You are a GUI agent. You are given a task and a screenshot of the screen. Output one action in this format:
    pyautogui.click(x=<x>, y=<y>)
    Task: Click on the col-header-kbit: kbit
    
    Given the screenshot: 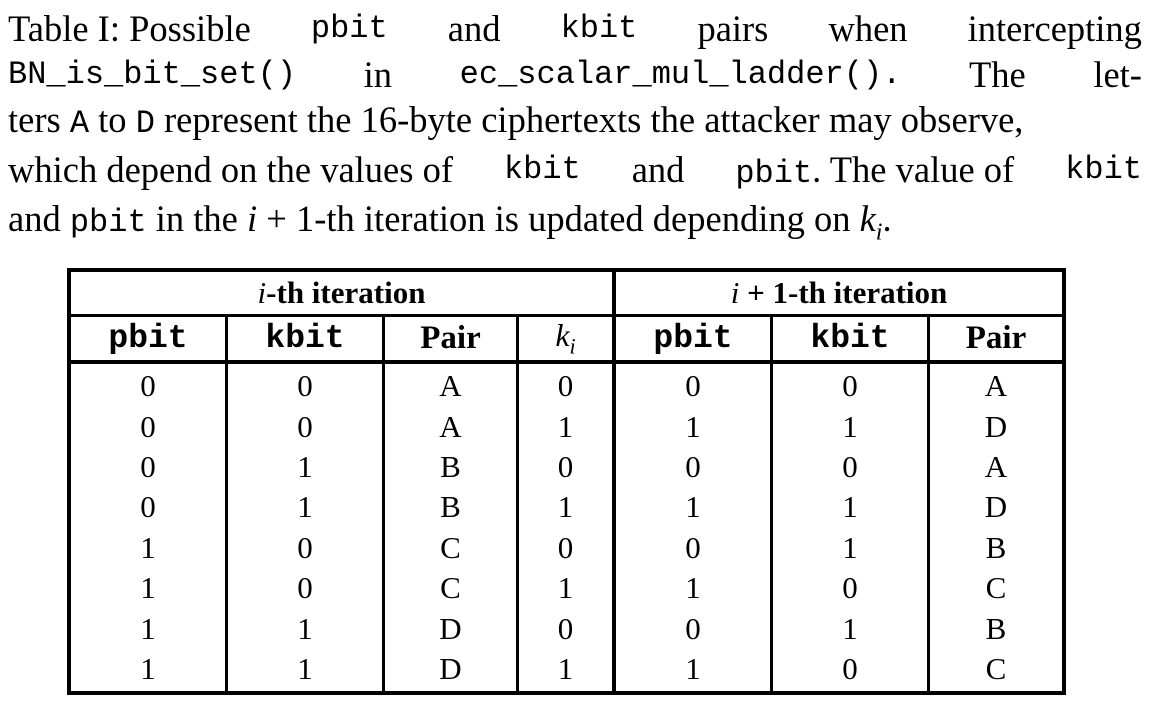 What is the action you would take?
    pyautogui.click(x=305, y=339)
    